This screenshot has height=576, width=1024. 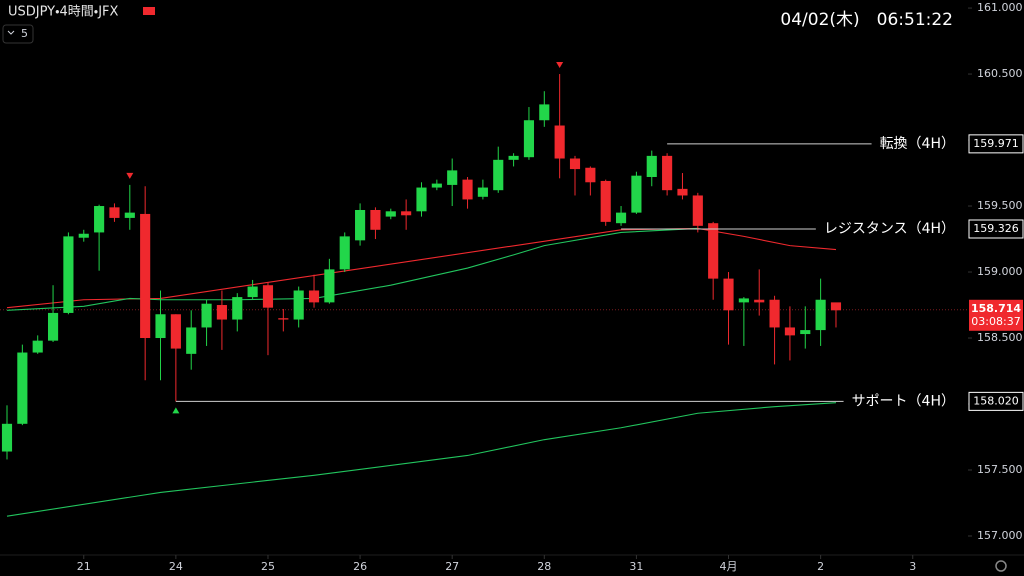 What do you see at coordinates (1000, 535) in the screenshot?
I see `y-tick-label: 157.000` at bounding box center [1000, 535].